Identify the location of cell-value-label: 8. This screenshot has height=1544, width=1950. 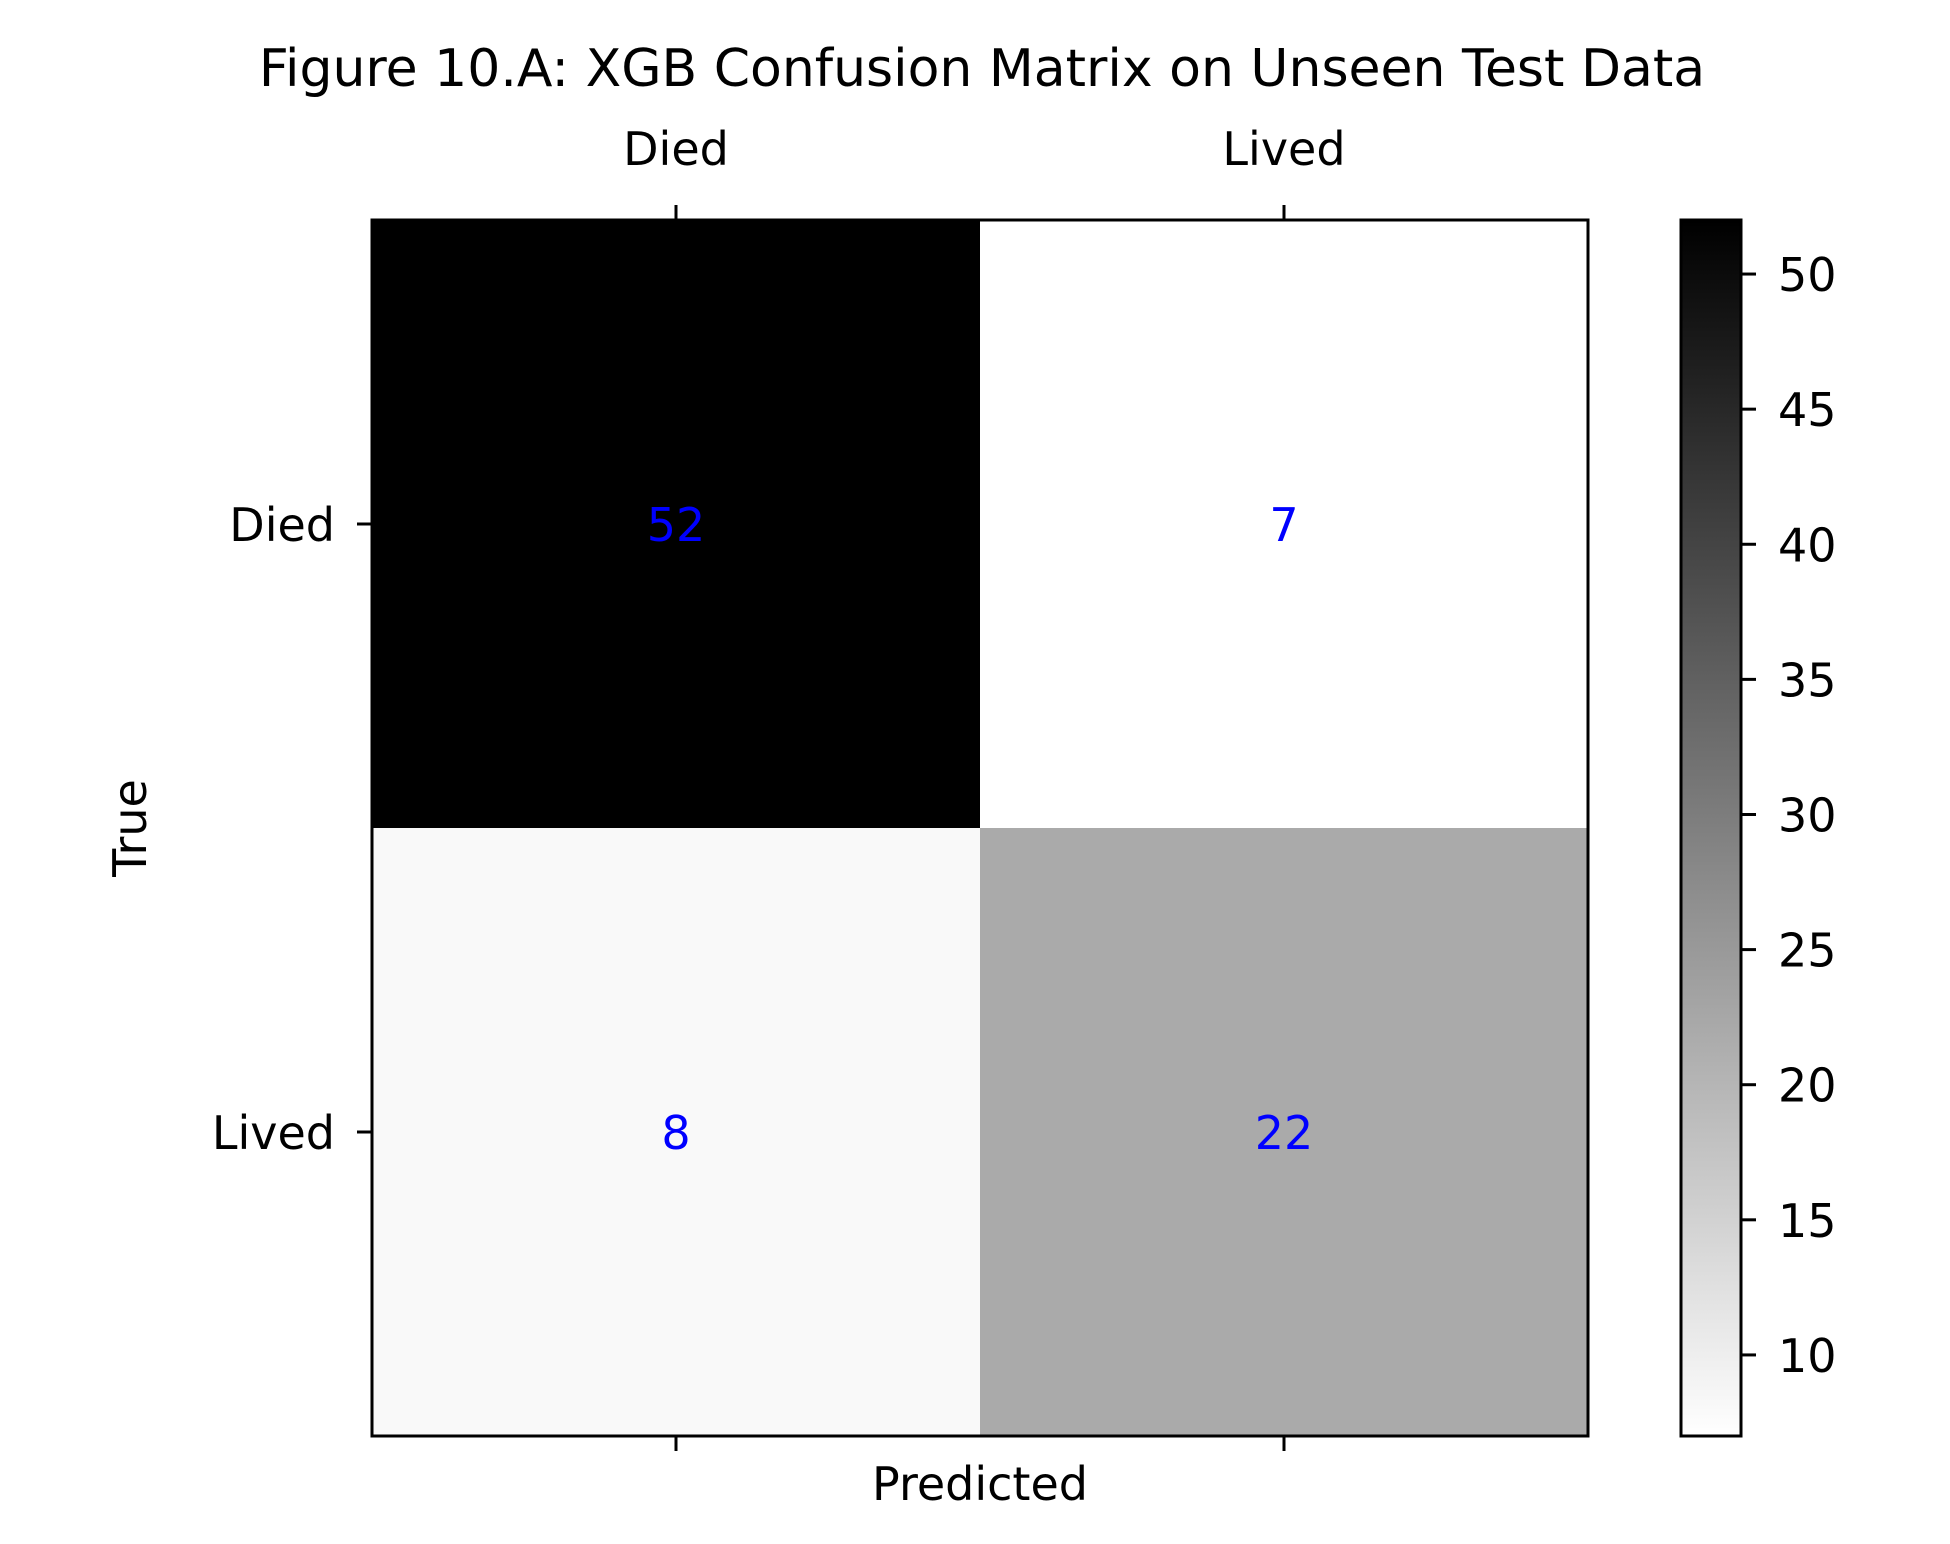
(675, 1133).